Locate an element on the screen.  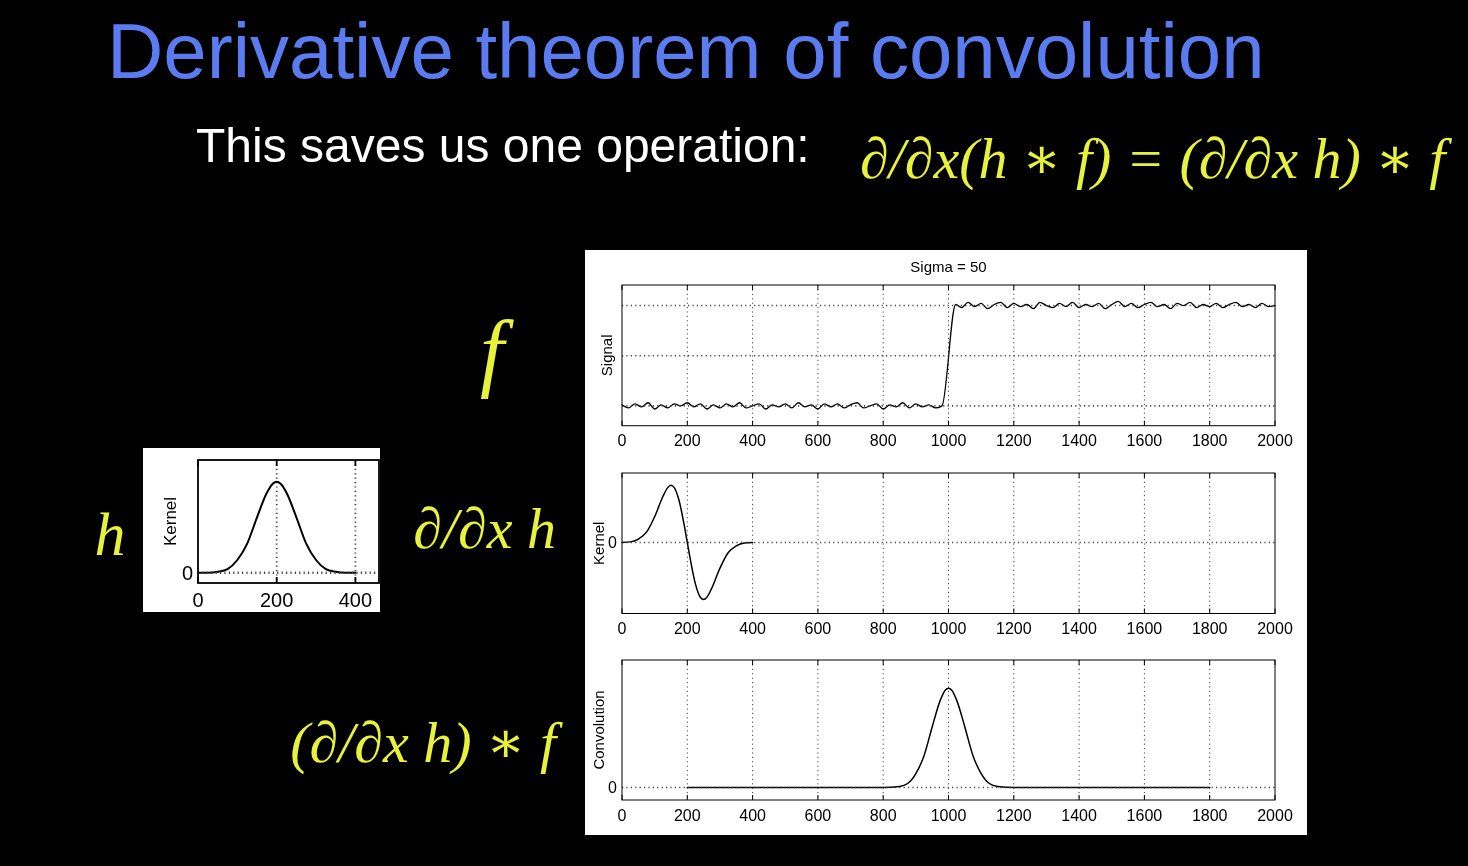
text: This saves us one operation: is located at coordinates (503, 145).